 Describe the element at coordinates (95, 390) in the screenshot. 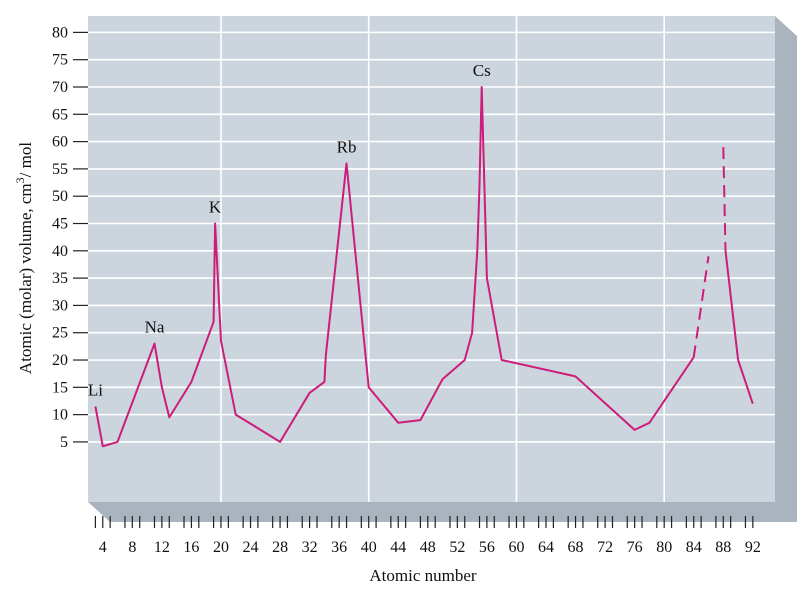

I see `element-label-li: Li` at that location.